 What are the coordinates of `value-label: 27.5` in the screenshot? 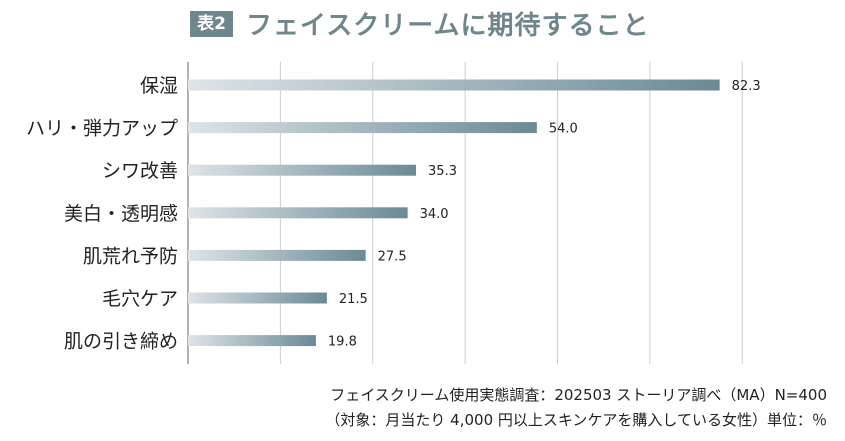 It's located at (392, 256).